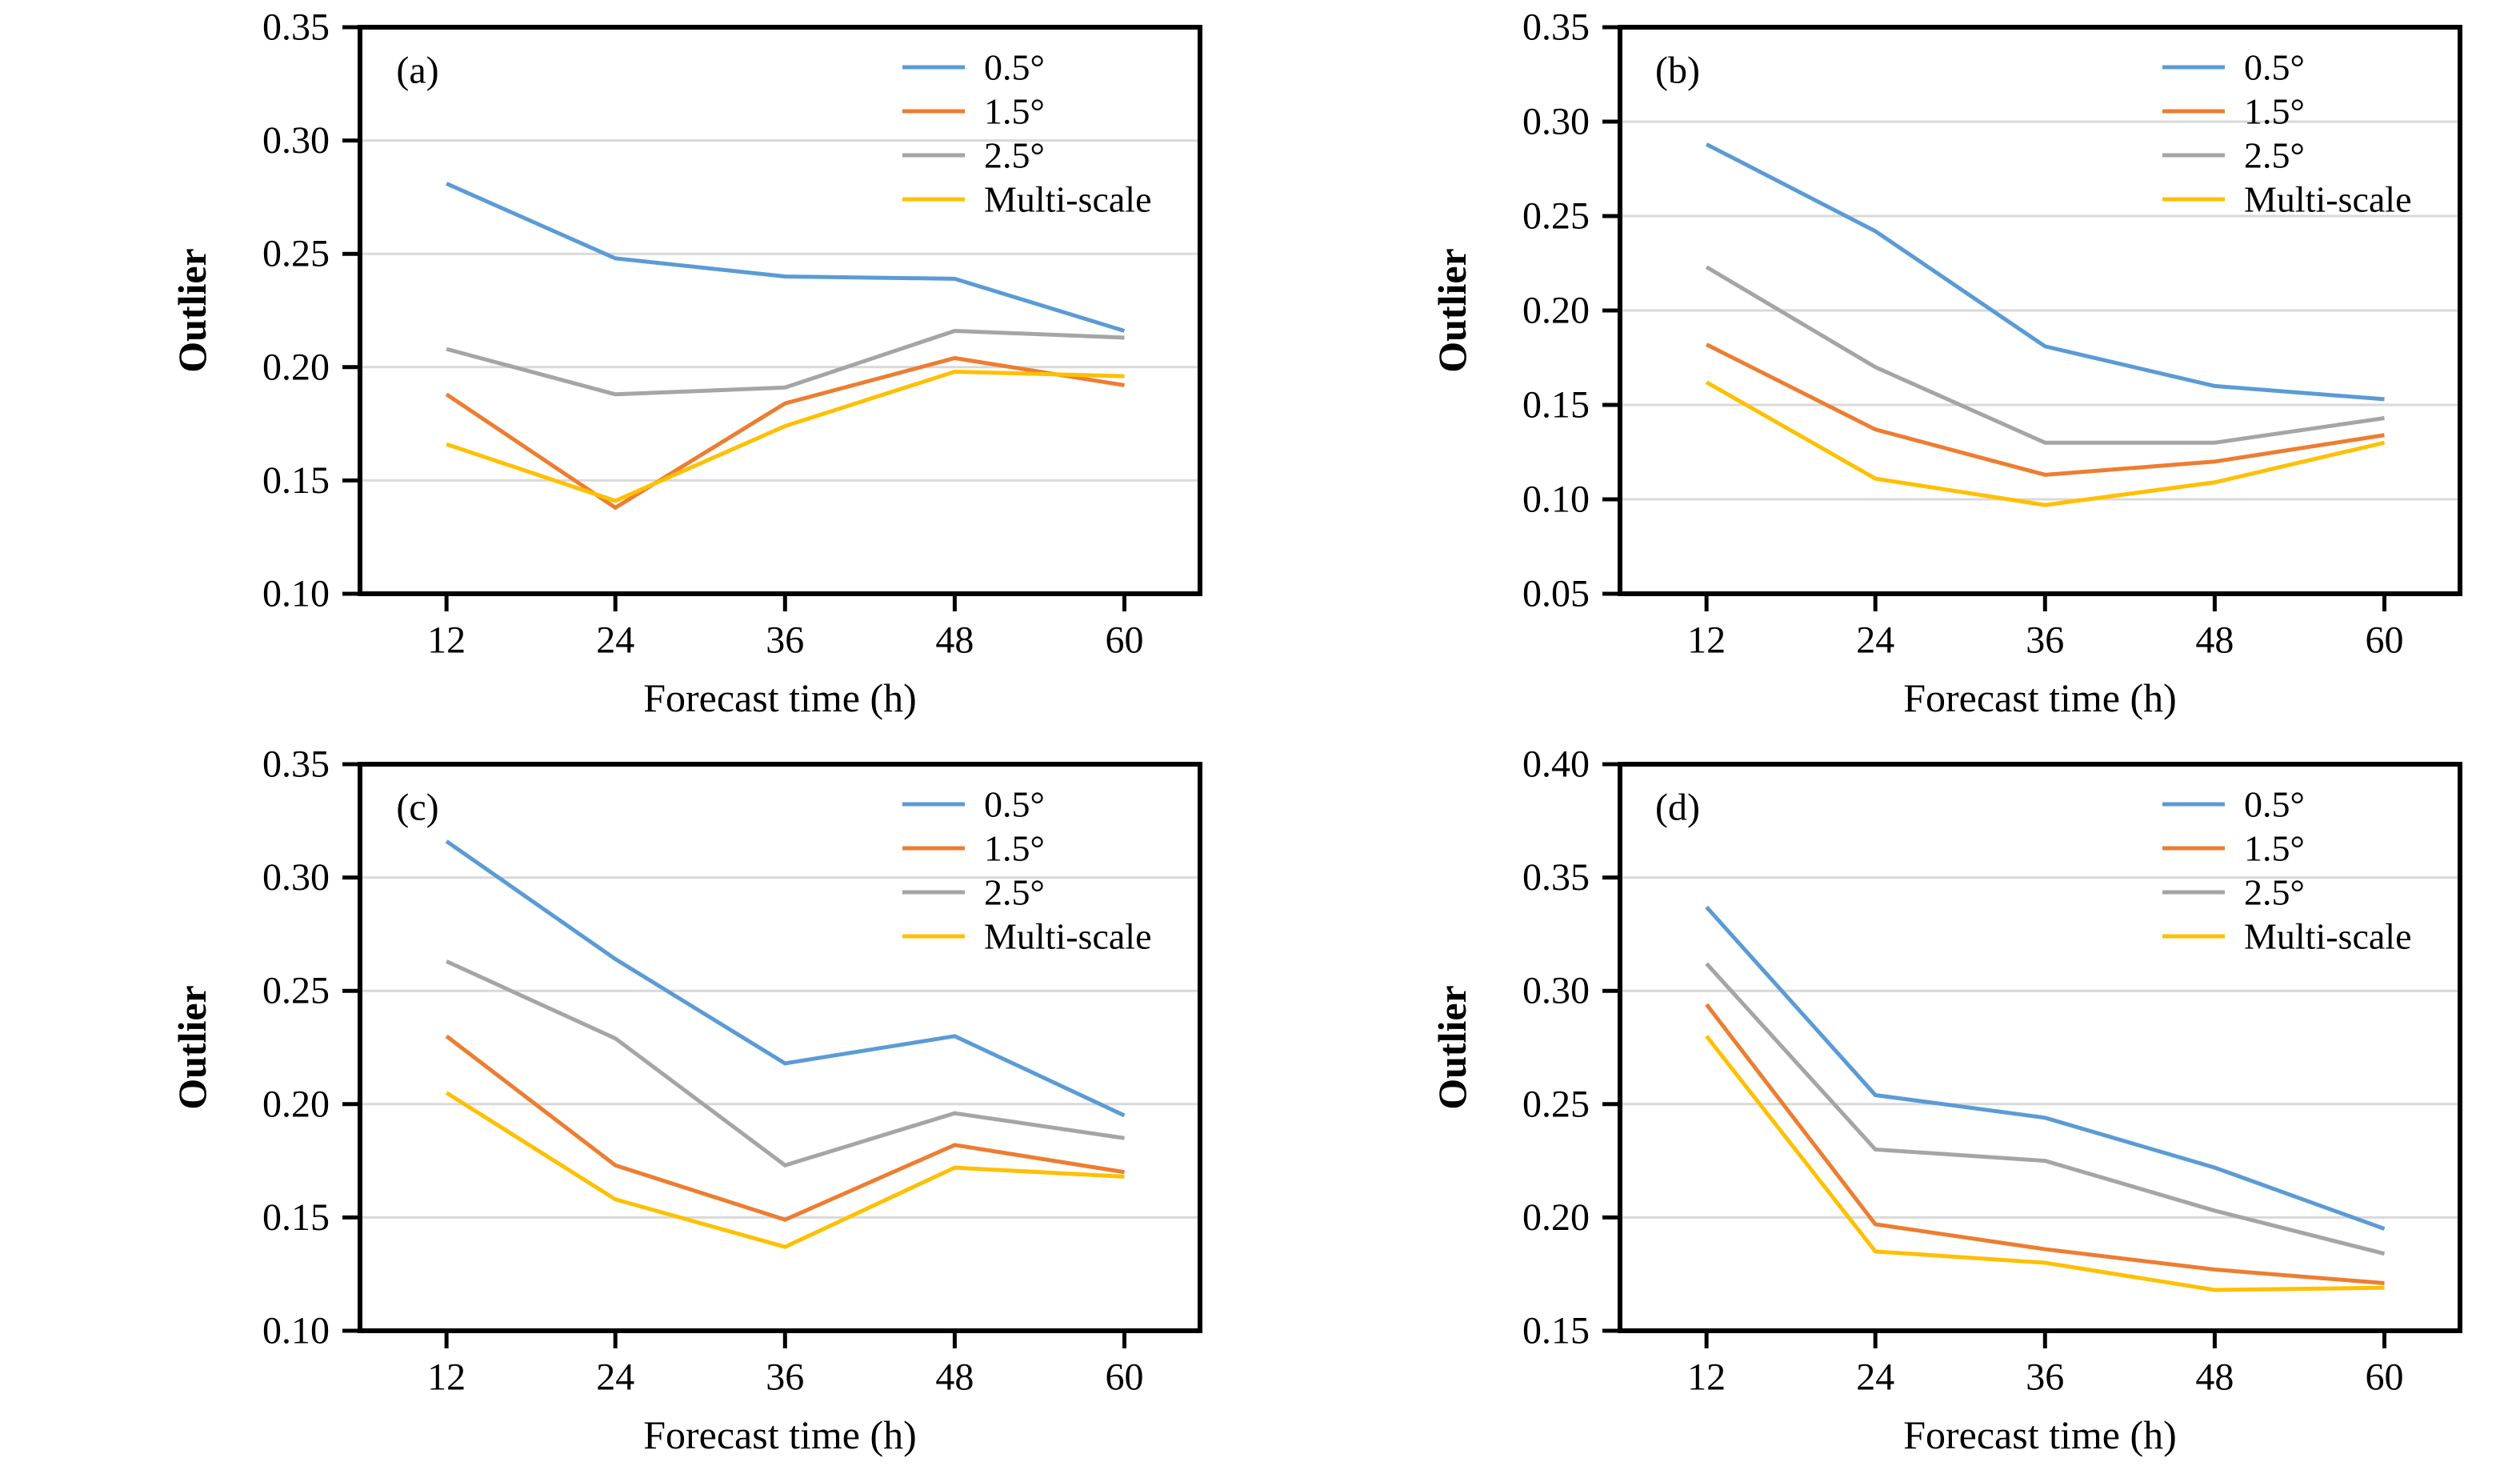 This screenshot has height=1474, width=2520. What do you see at coordinates (1556, 764) in the screenshot?
I see `y-tick-label: 0.40` at bounding box center [1556, 764].